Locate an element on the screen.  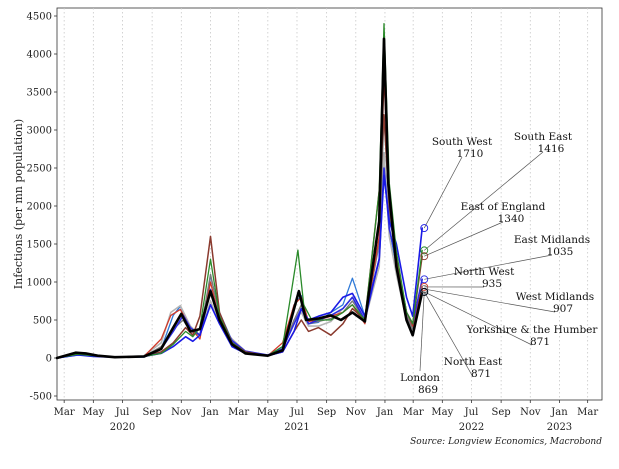
callout-name-east-of-england: East of England is located at coordinates (503, 207).